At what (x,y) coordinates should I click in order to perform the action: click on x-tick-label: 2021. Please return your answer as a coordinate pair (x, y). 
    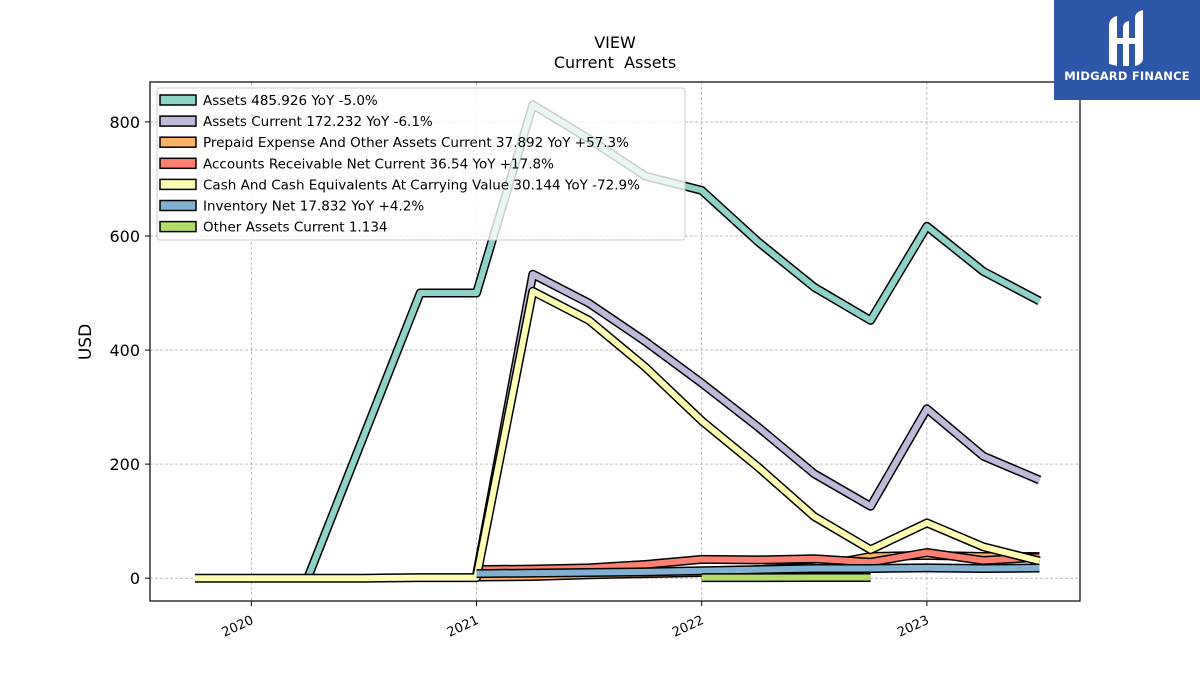
    Looking at the image, I should click on (463, 627).